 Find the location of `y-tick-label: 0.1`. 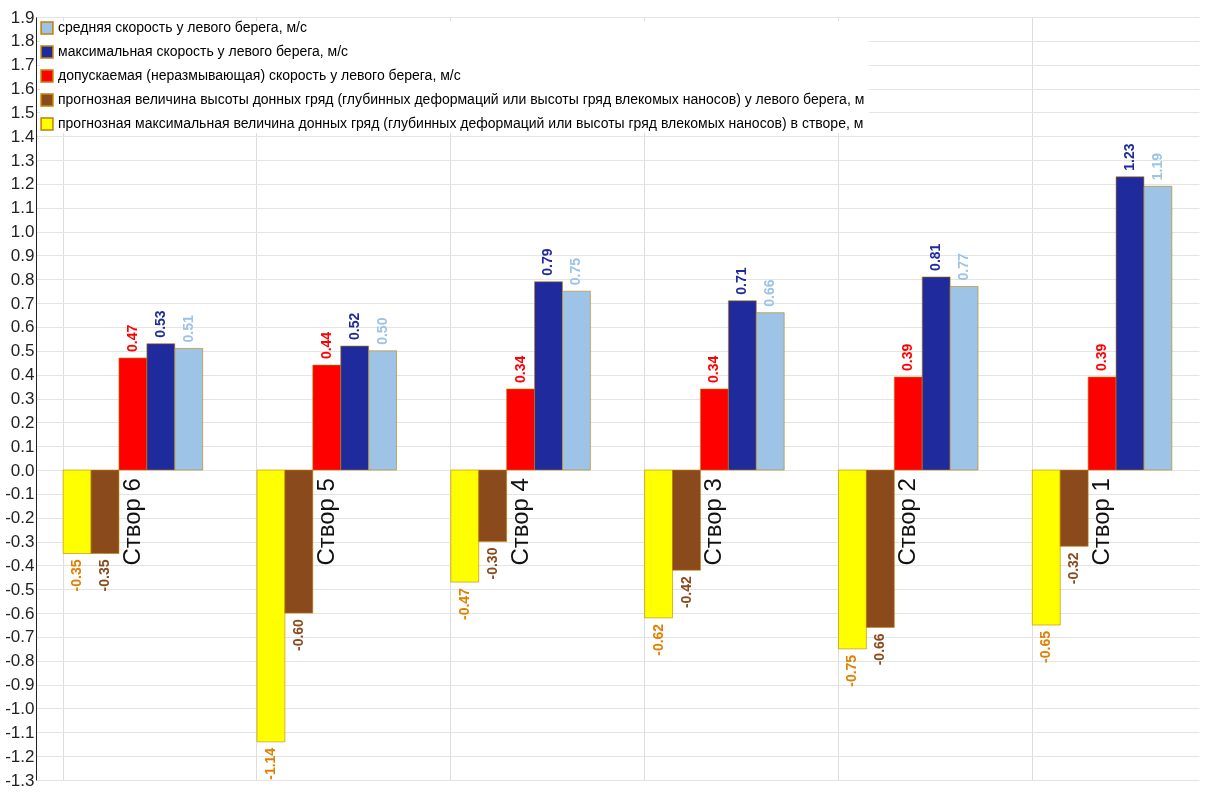

y-tick-label: 0.1 is located at coordinates (22, 446).